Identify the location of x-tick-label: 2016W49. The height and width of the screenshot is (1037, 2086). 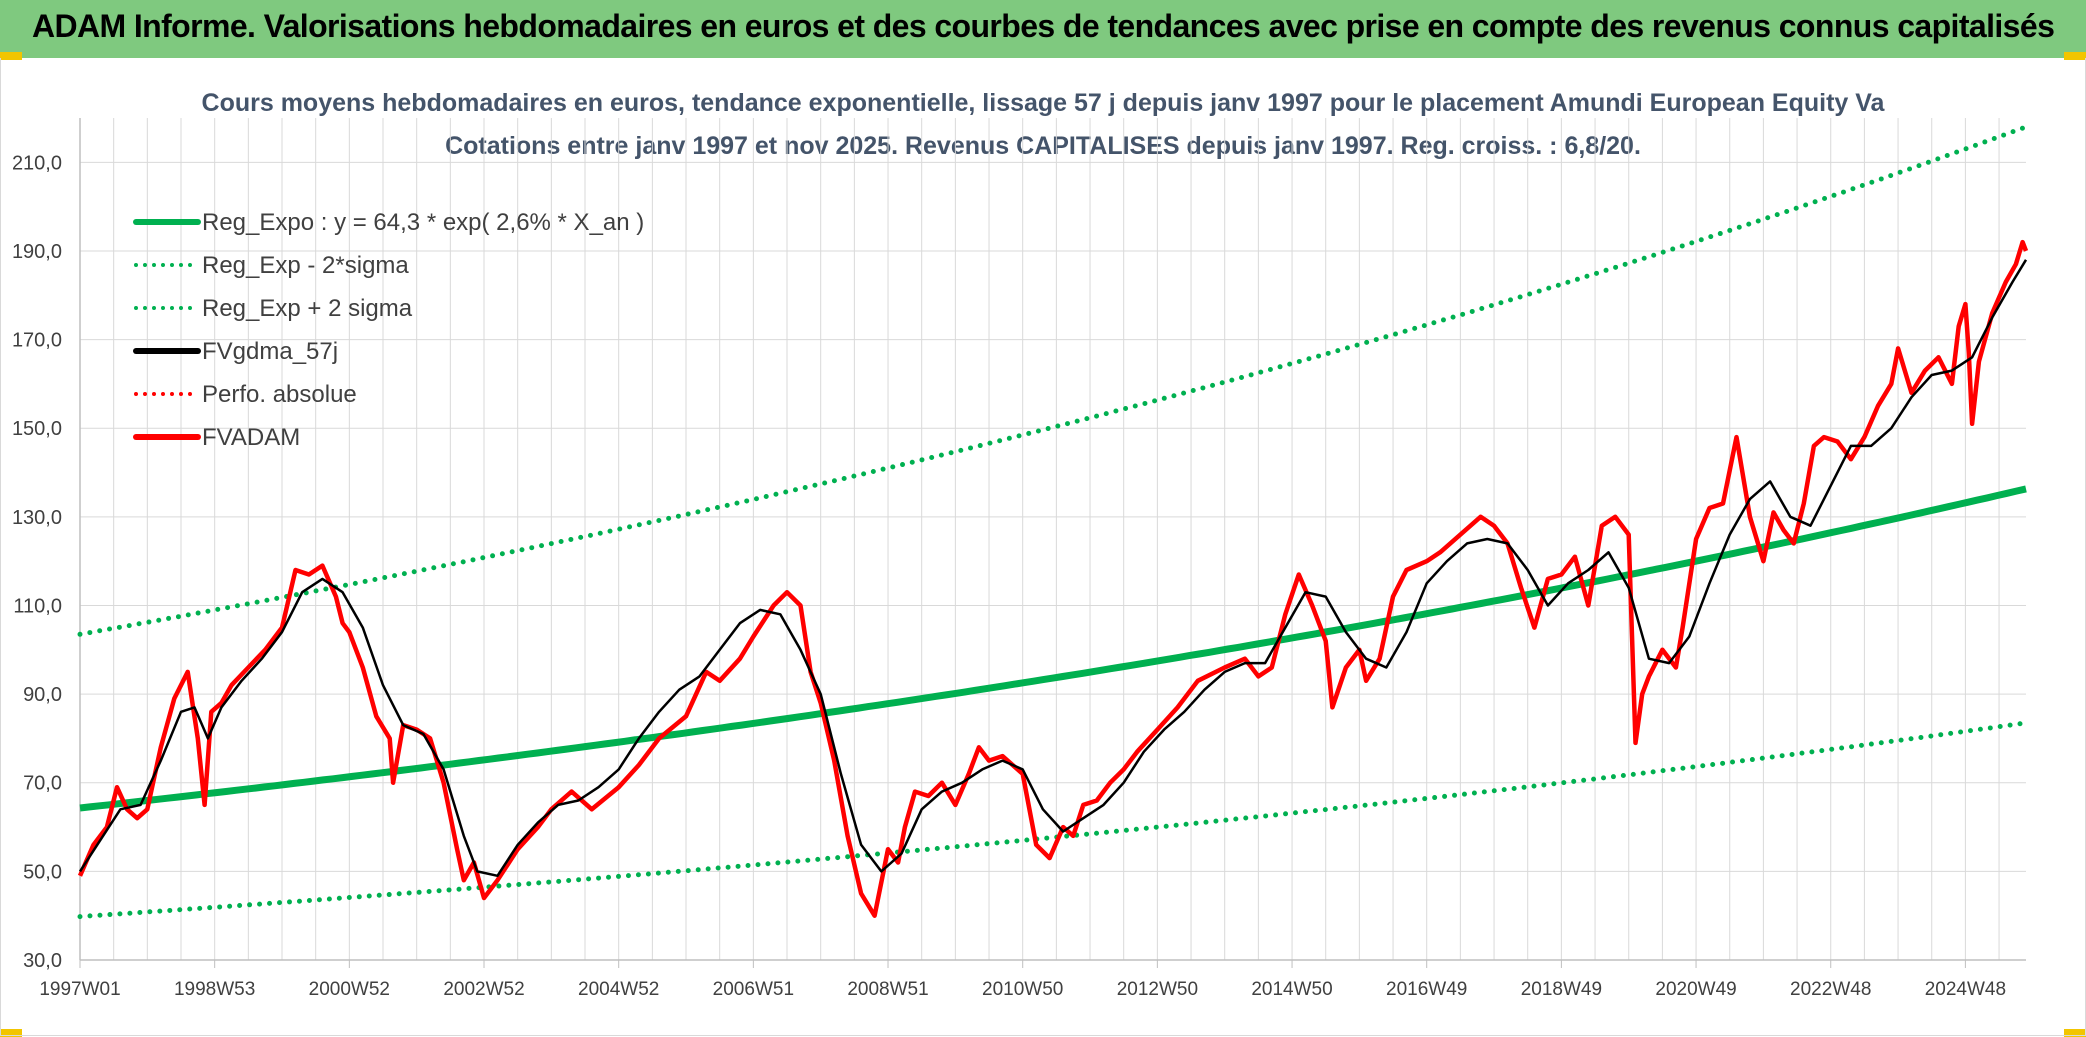
(1426, 989).